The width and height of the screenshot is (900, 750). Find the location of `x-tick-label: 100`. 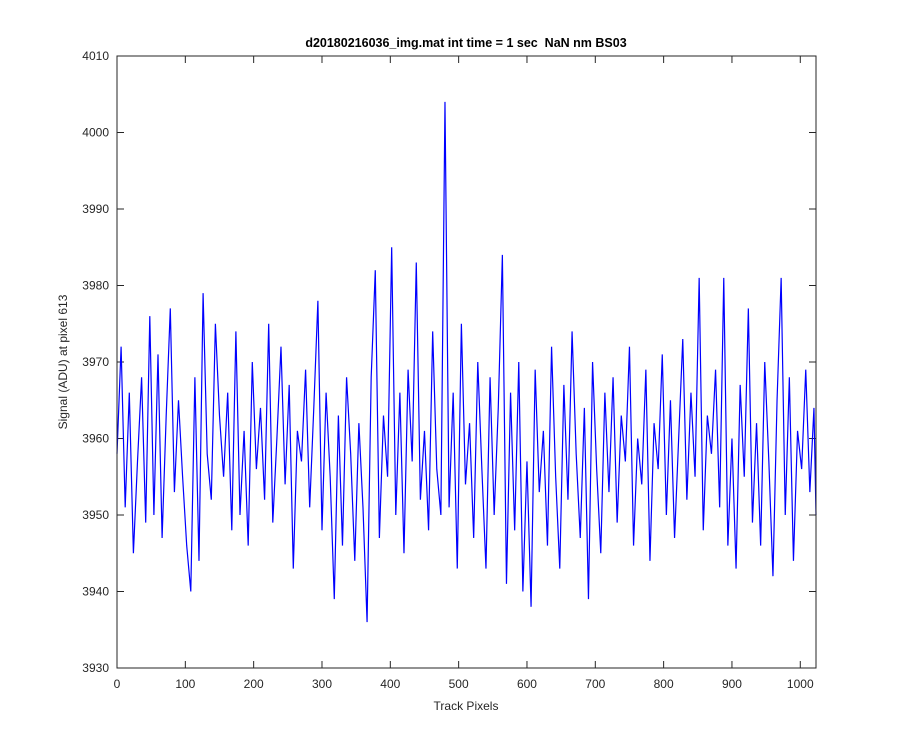

x-tick-label: 100 is located at coordinates (185, 684).